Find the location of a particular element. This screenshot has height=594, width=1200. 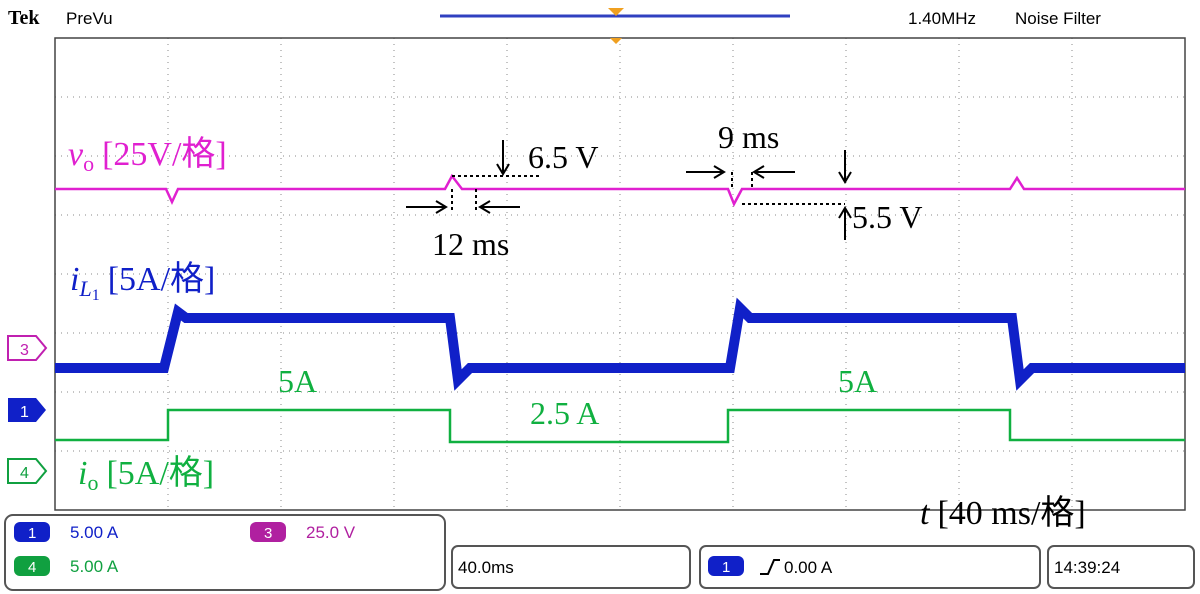

trigger-panel is located at coordinates (870, 567).